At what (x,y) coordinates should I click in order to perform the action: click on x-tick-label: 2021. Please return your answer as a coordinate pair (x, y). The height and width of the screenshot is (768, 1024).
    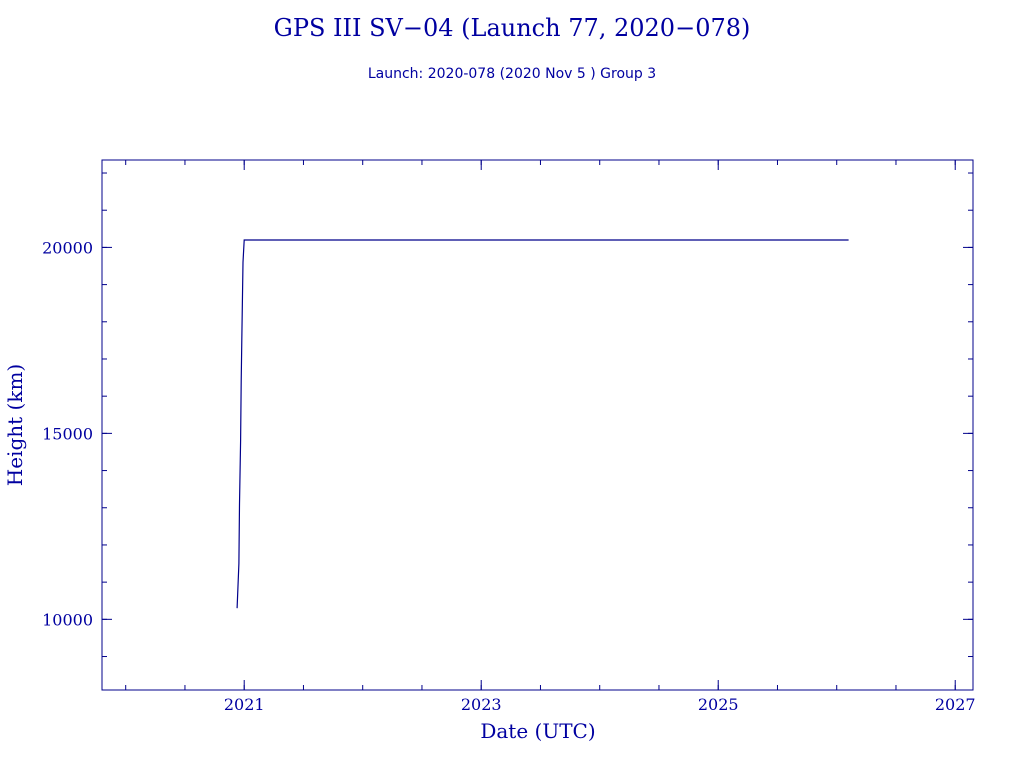
    Looking at the image, I should click on (244, 704).